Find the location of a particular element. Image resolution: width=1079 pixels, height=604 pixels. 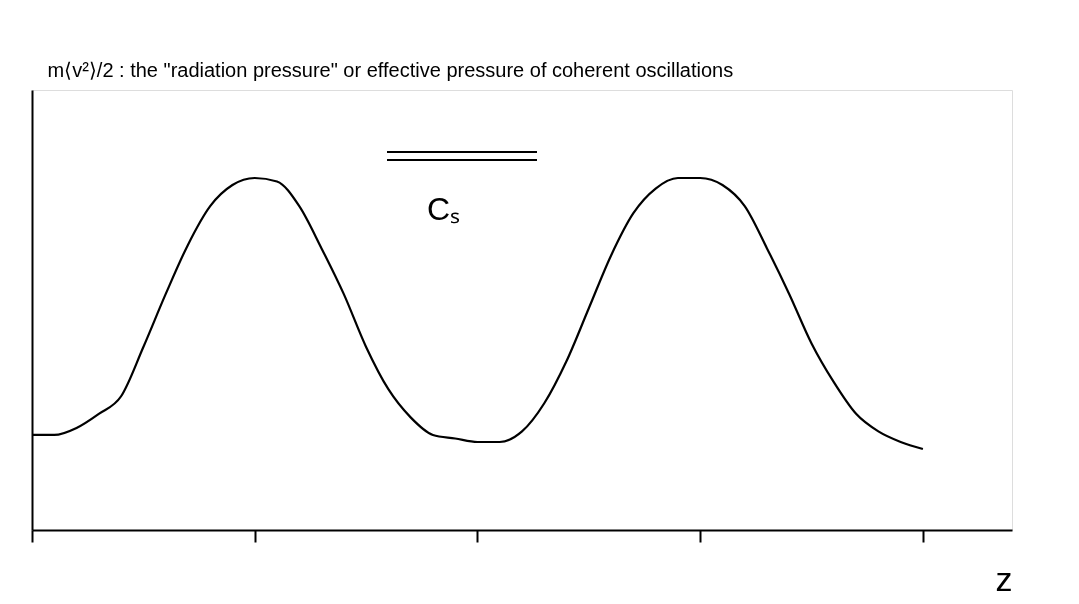

x-axis-title: z is located at coordinates (1004, 578).